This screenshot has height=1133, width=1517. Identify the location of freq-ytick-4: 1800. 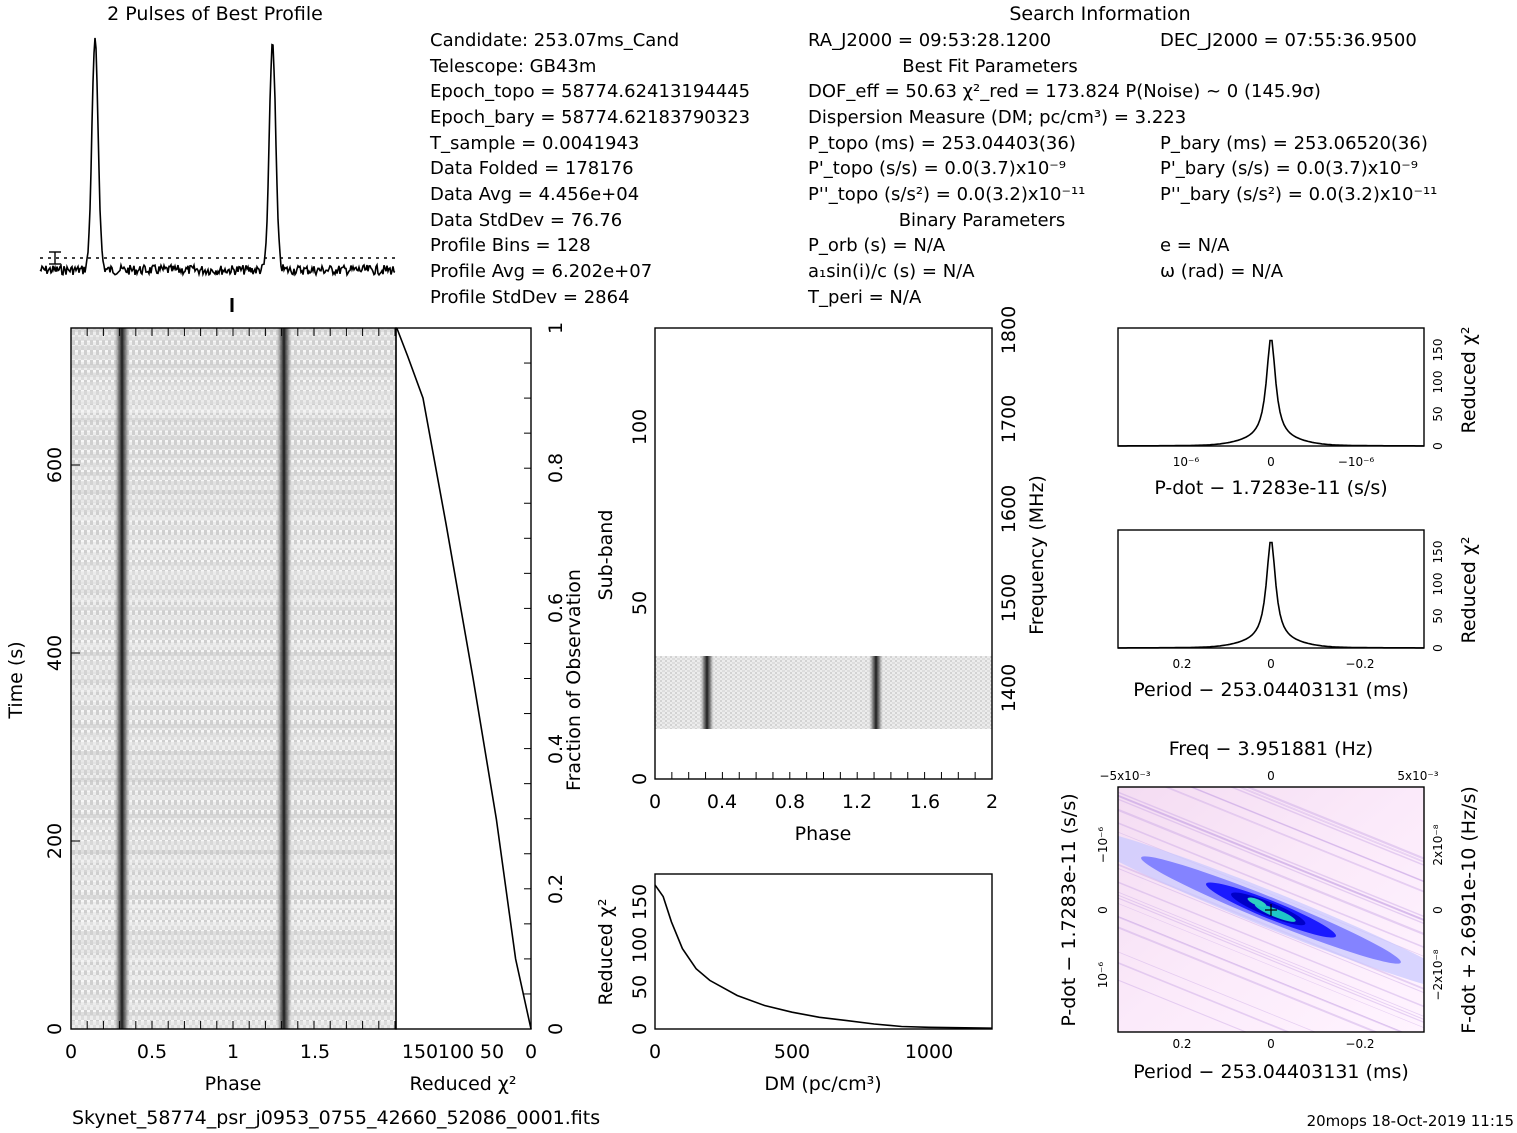
(1009, 330).